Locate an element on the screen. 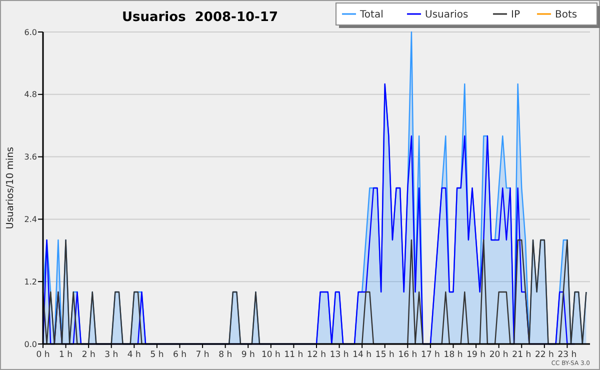 This screenshot has width=600, height=370. y-tick-label: 2.4 is located at coordinates (30, 219).